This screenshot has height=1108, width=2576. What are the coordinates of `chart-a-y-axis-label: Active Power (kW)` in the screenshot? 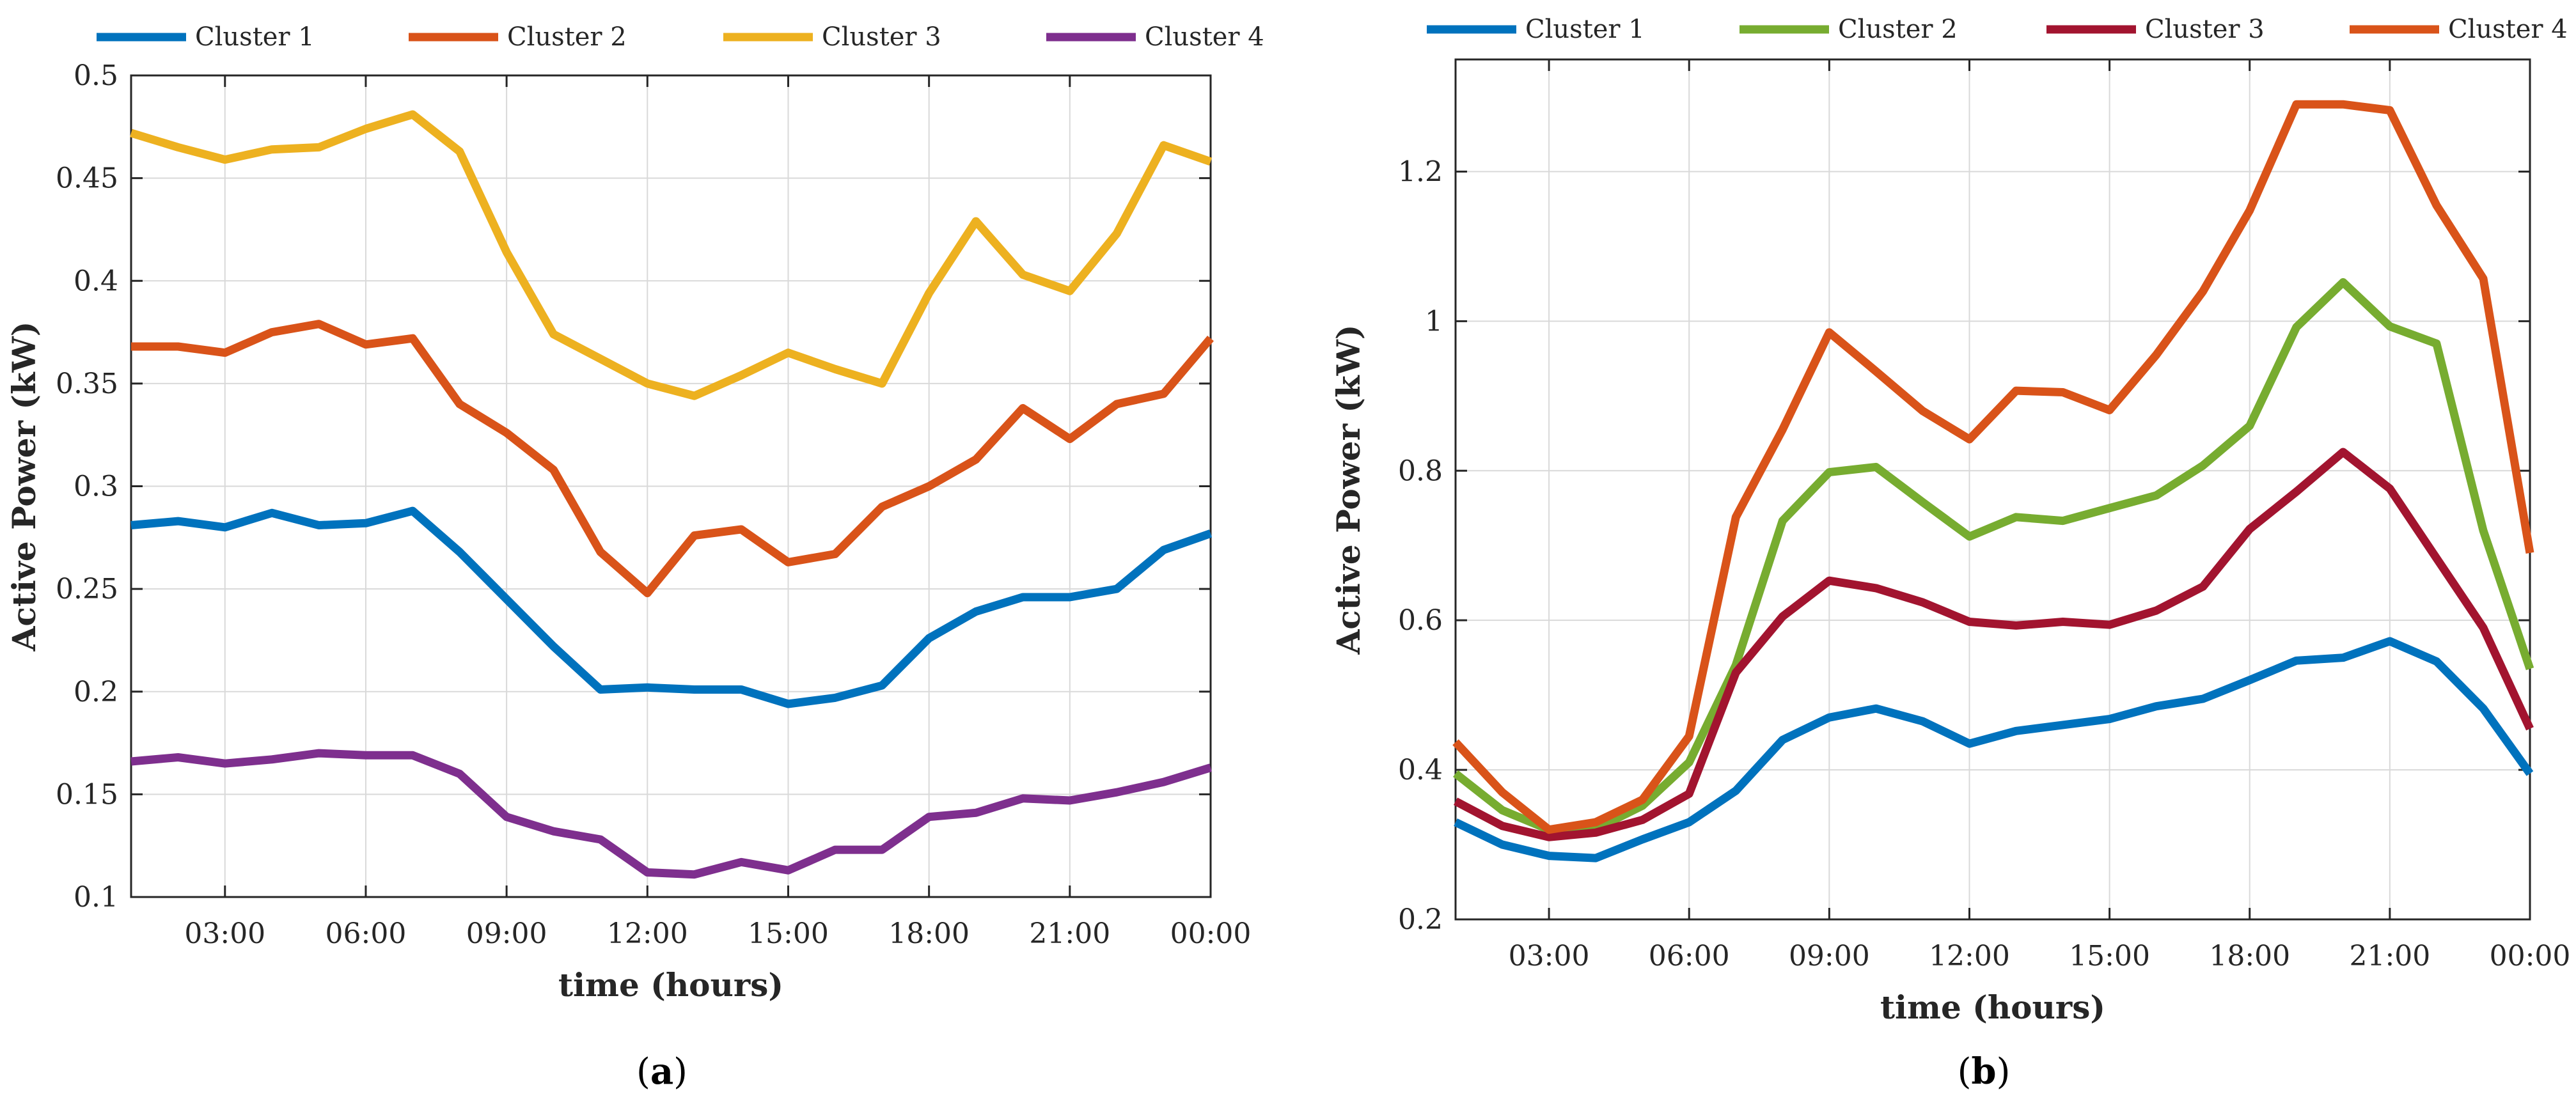 It's located at (24, 487).